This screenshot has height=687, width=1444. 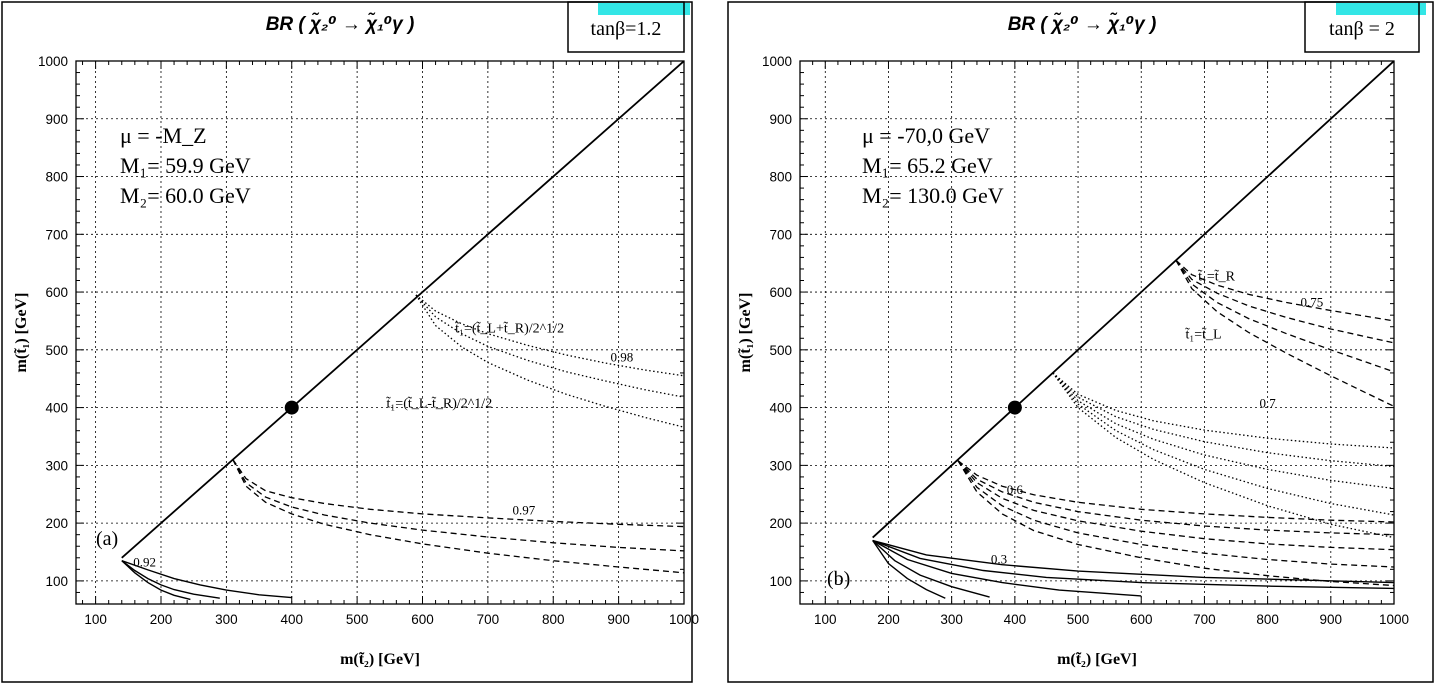 What do you see at coordinates (1331, 619) in the screenshot?
I see `x-tick-label: 900` at bounding box center [1331, 619].